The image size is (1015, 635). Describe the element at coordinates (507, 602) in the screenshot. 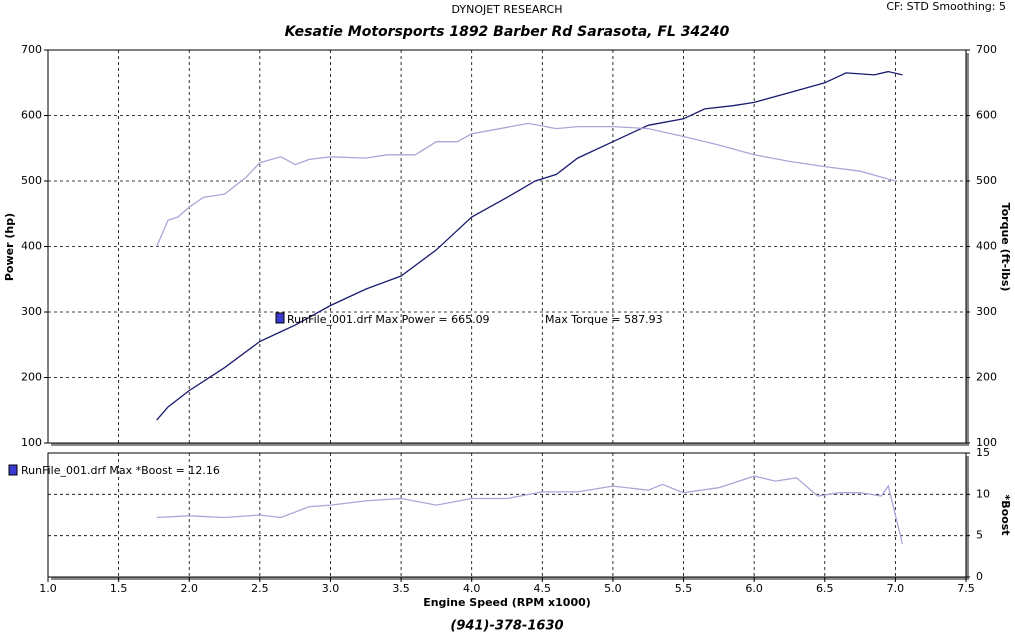

I see `x-axis-label: Engine Speed (RPM x1000)` at that location.